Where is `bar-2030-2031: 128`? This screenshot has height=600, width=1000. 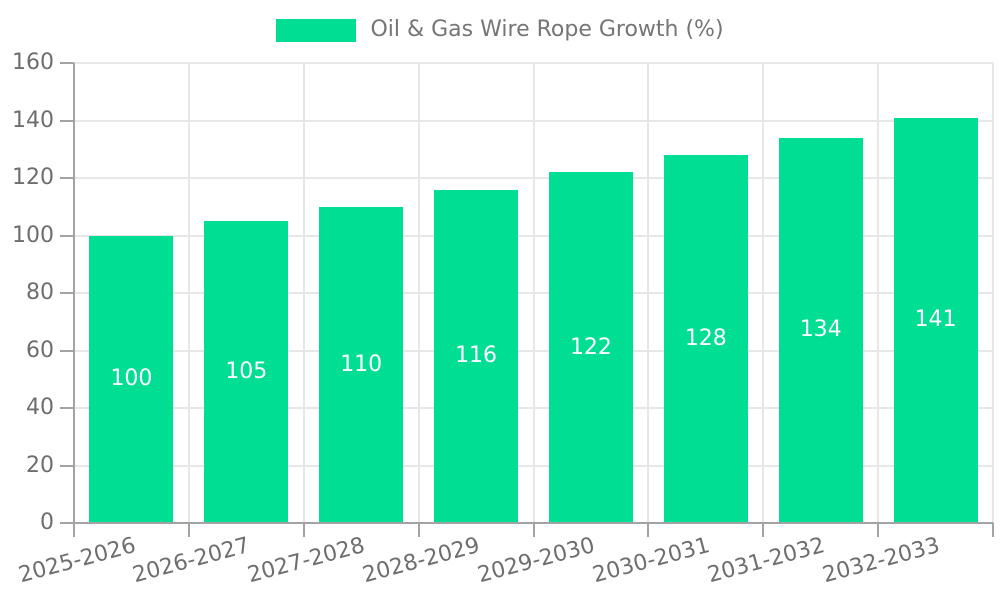 bar-2030-2031: 128 is located at coordinates (705, 339).